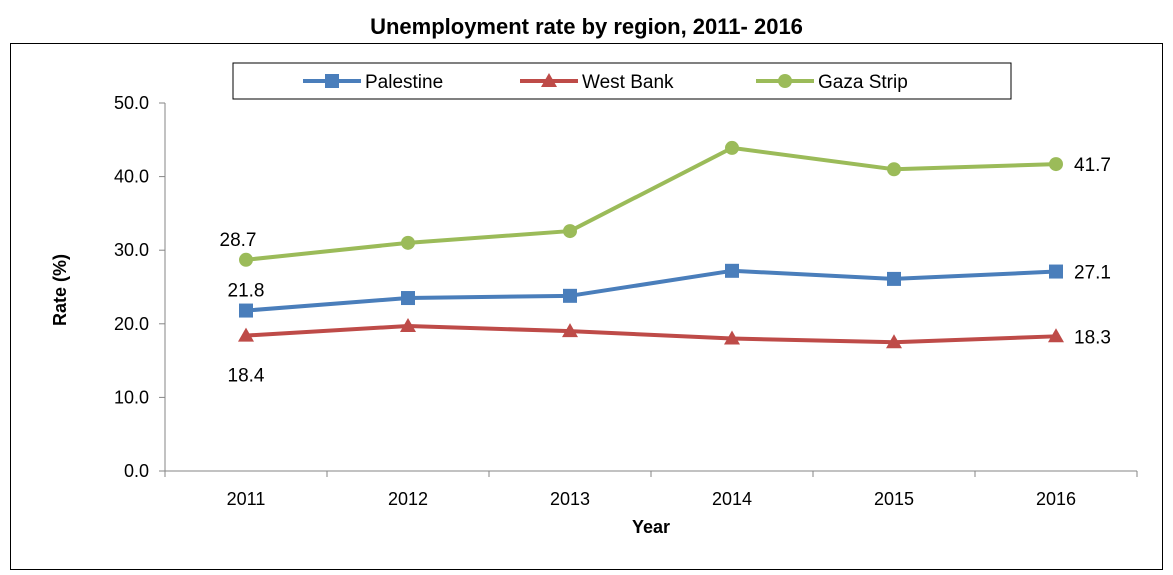 The height and width of the screenshot is (575, 1173). What do you see at coordinates (131, 324) in the screenshot?
I see `y-tick-label: 20.0` at bounding box center [131, 324].